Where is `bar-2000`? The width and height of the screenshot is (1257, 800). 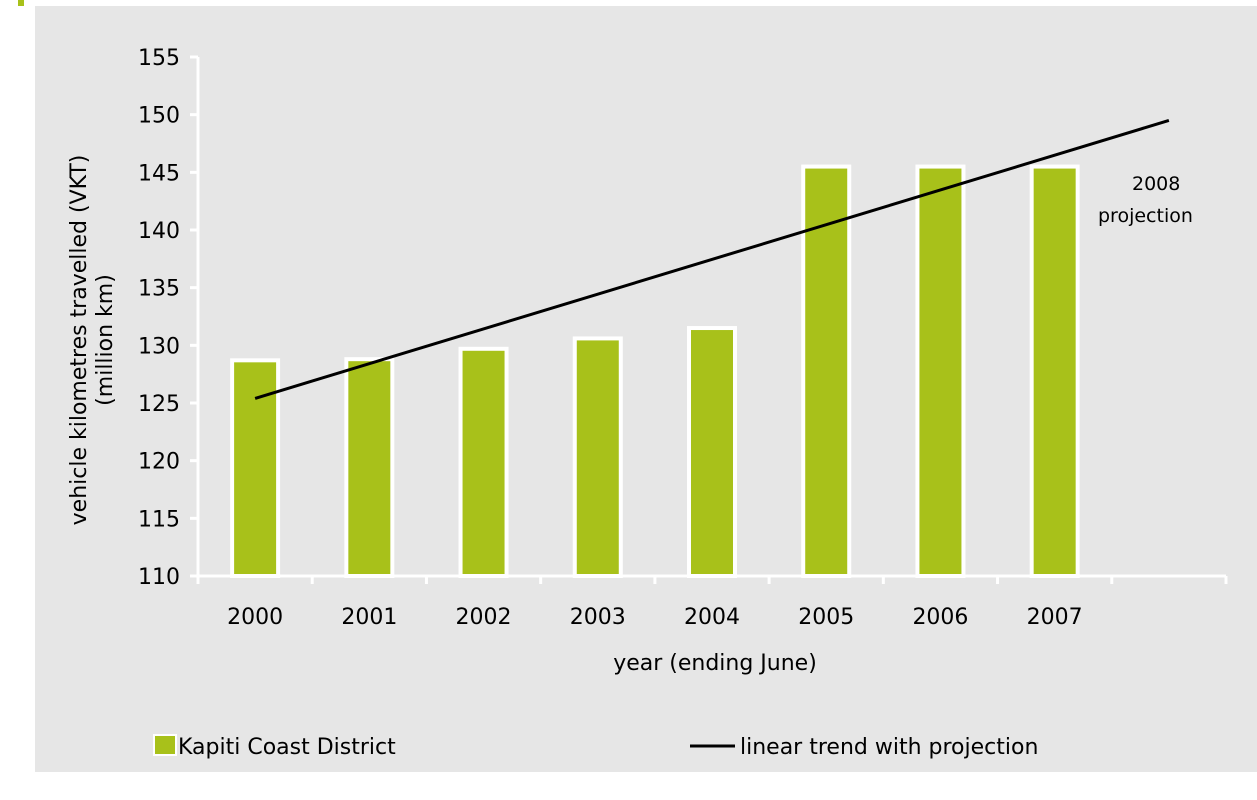
bar-2000 is located at coordinates (255, 468).